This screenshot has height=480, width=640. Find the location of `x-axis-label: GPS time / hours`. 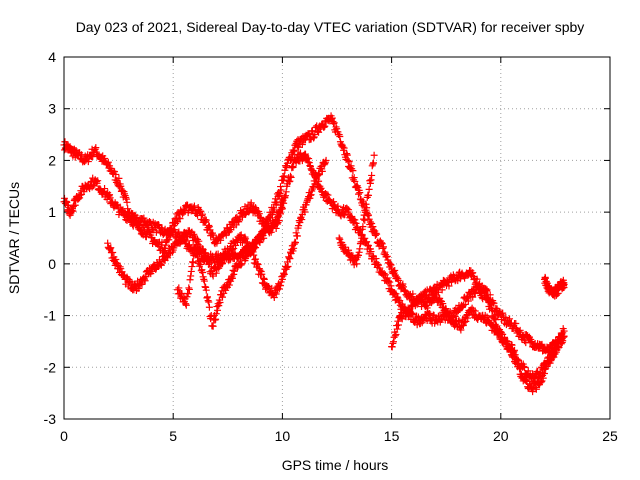

x-axis-label: GPS time / hours is located at coordinates (335, 465).